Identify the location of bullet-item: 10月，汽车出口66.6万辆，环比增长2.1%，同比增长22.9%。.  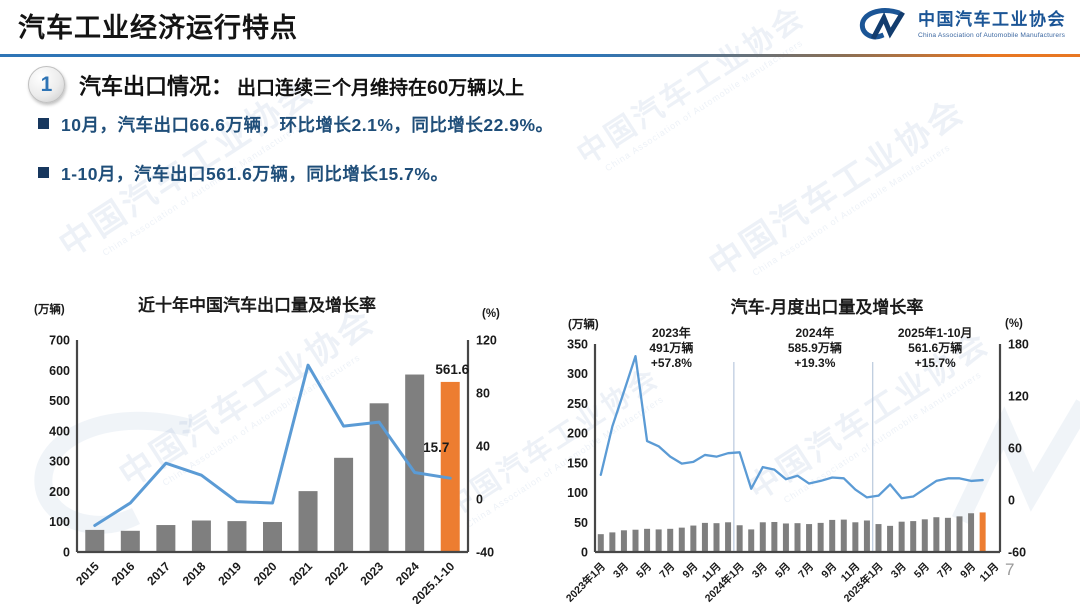
(296, 124).